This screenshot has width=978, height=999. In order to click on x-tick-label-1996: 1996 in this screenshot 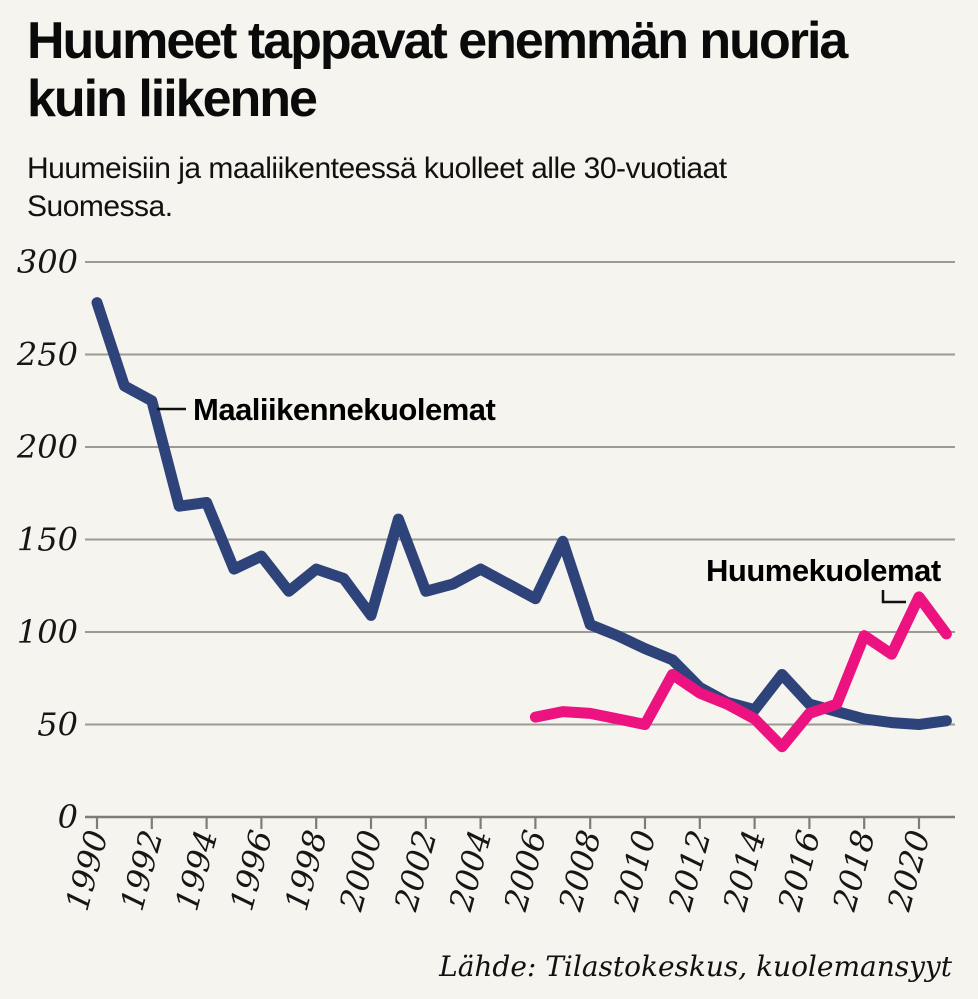, I will do `click(251, 870)`.